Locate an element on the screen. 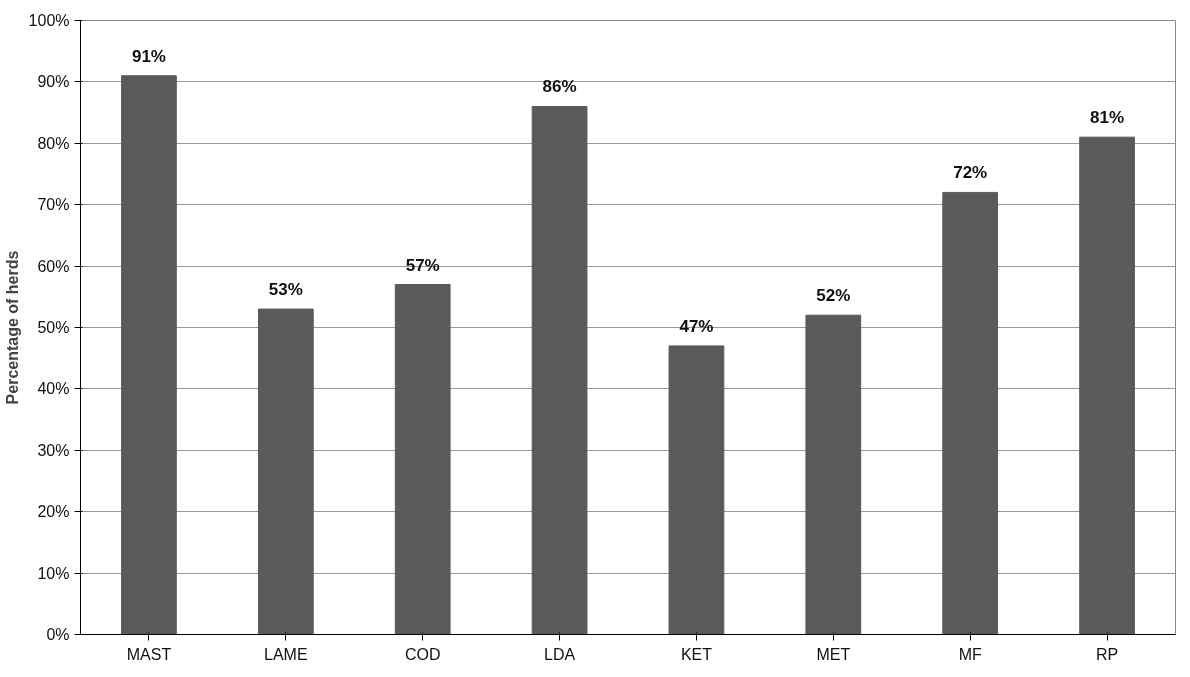 The height and width of the screenshot is (677, 1190). y-tick-label: 20% is located at coordinates (53, 512).